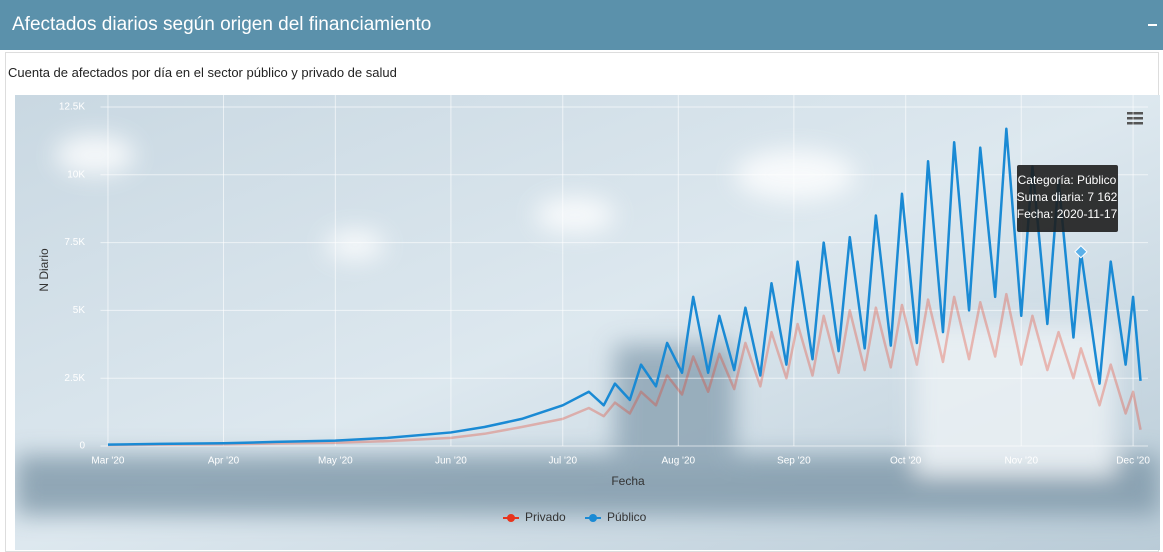 The height and width of the screenshot is (552, 1163). Describe the element at coordinates (545, 517) in the screenshot. I see `legend-label: Privado` at that location.